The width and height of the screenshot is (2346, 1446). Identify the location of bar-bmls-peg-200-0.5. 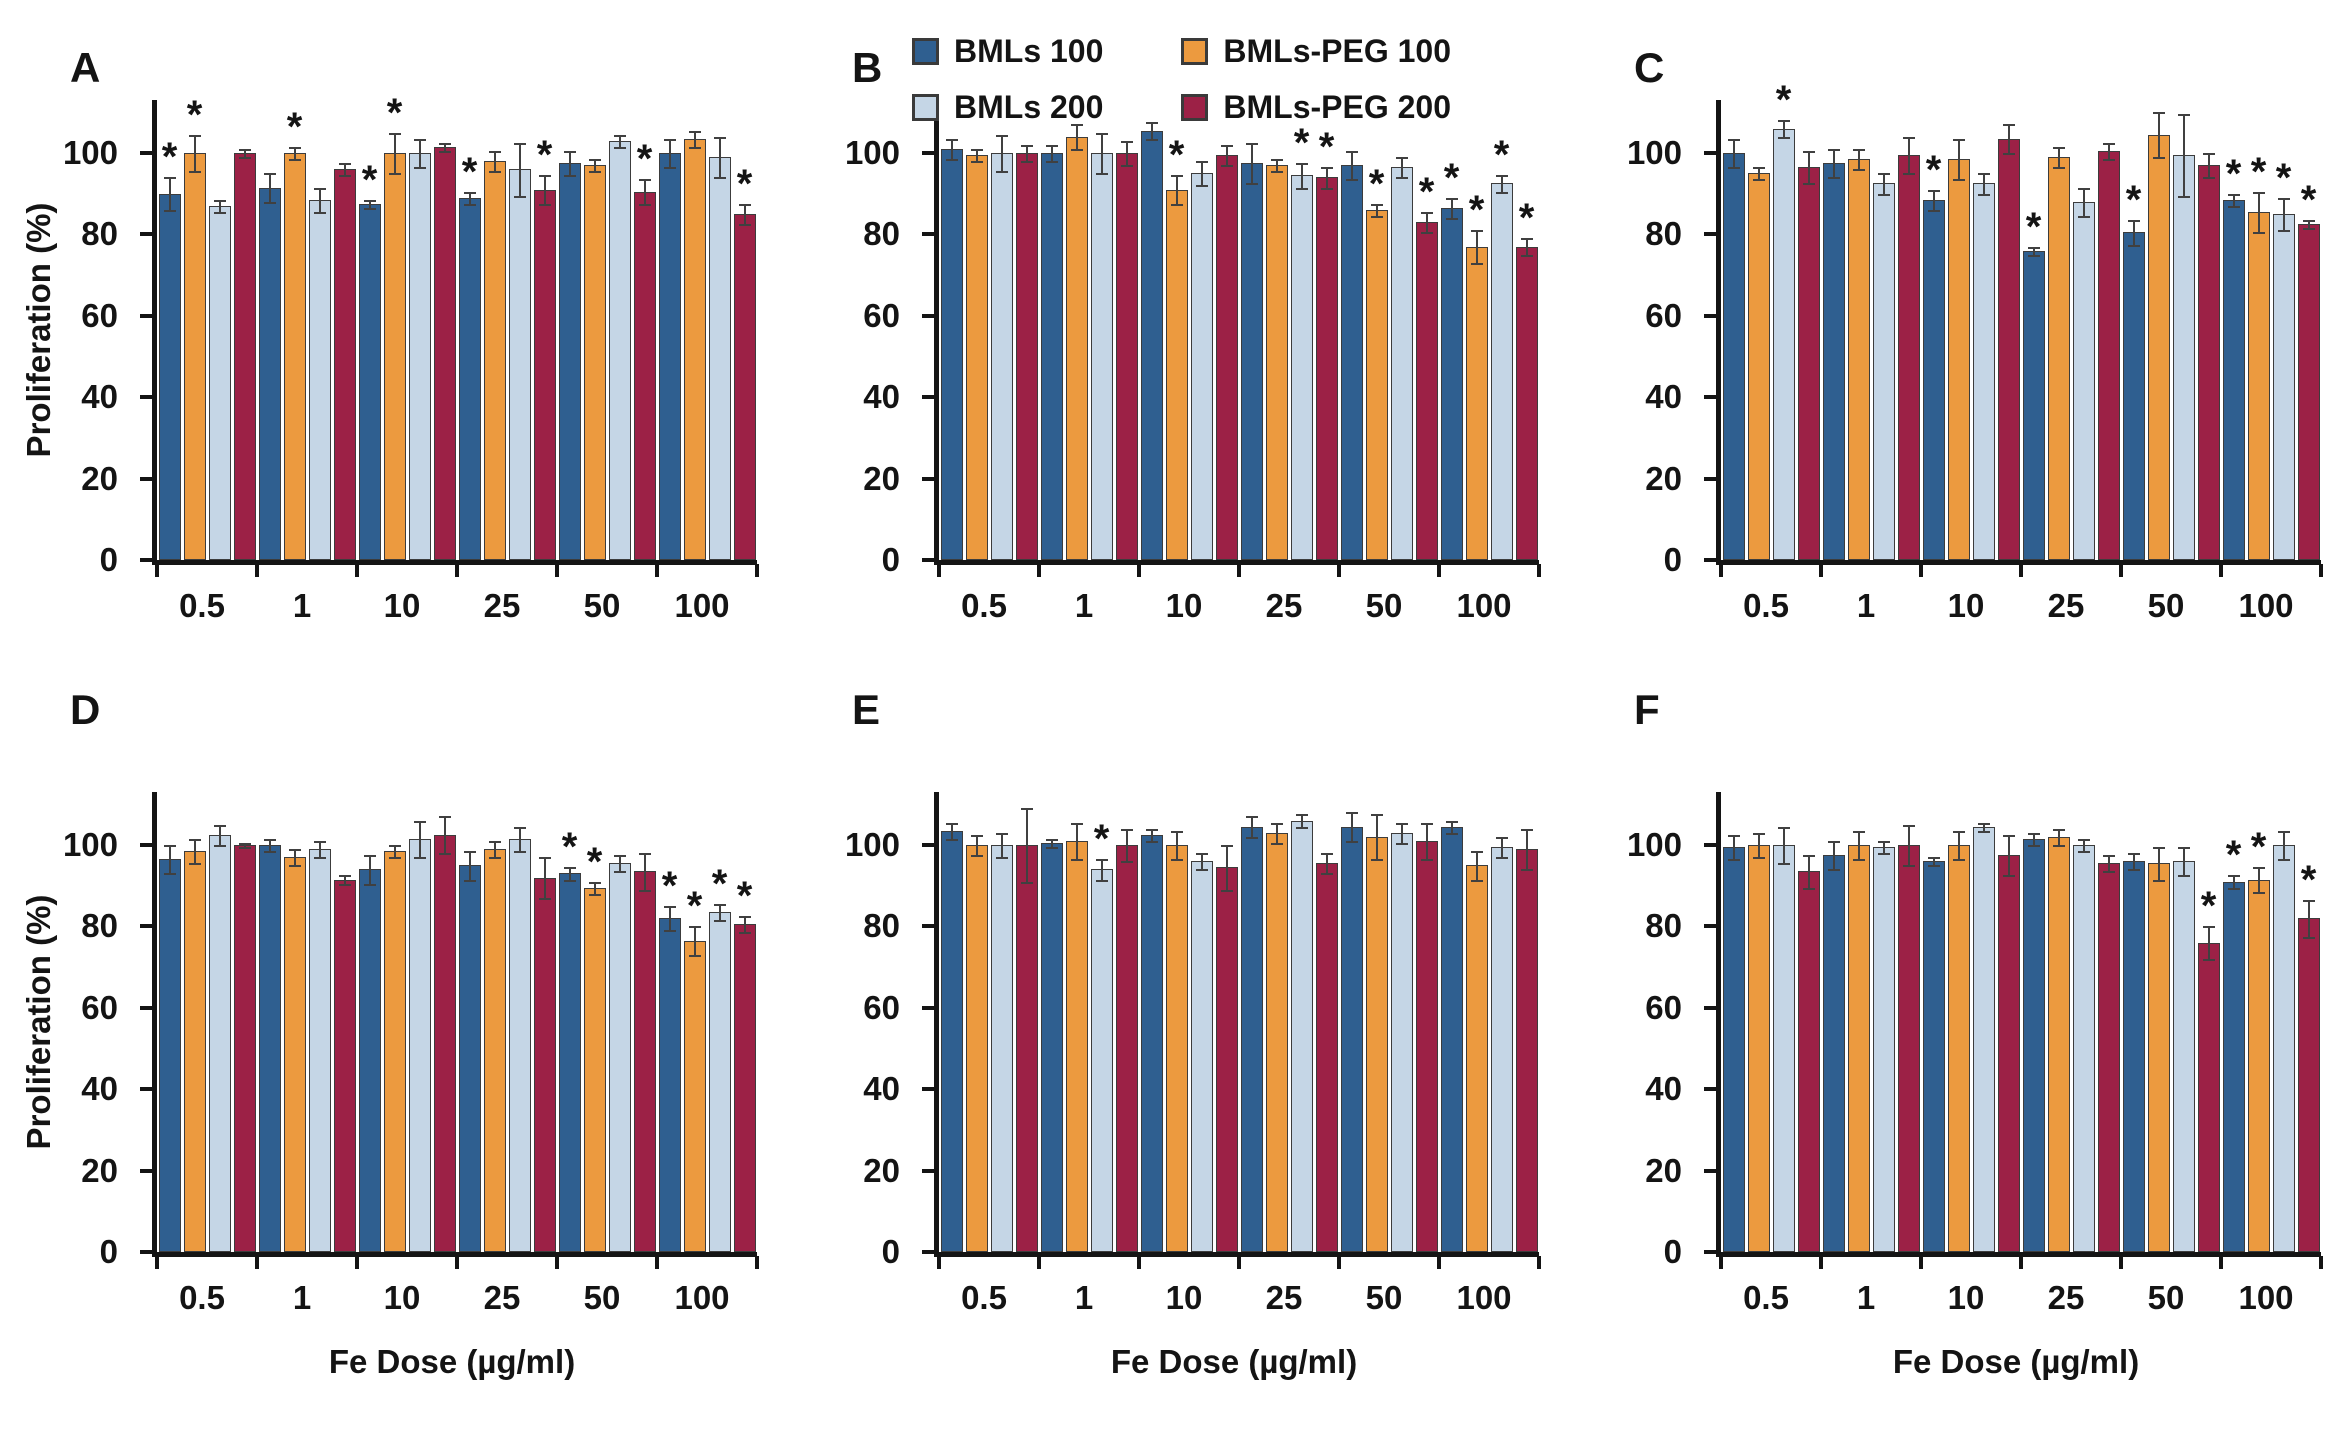
(244, 354).